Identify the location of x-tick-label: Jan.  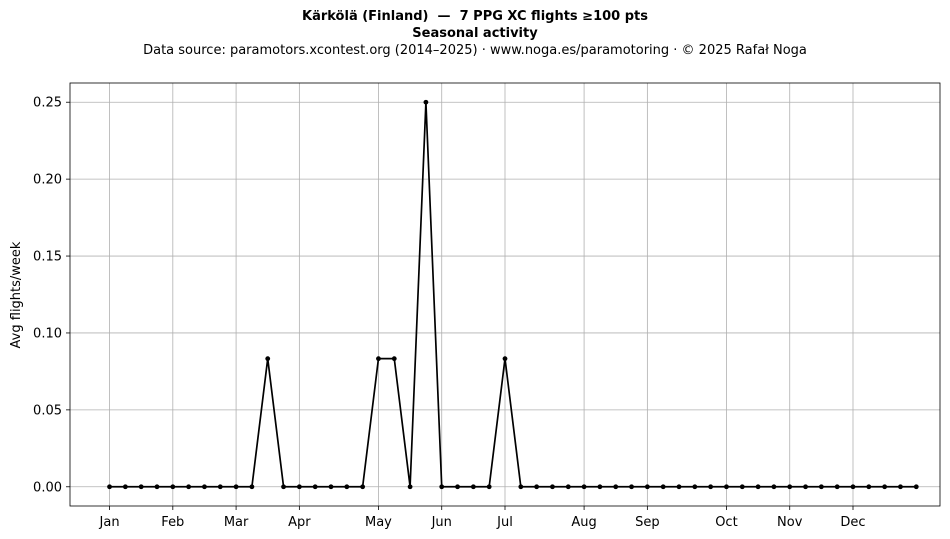
(109, 522).